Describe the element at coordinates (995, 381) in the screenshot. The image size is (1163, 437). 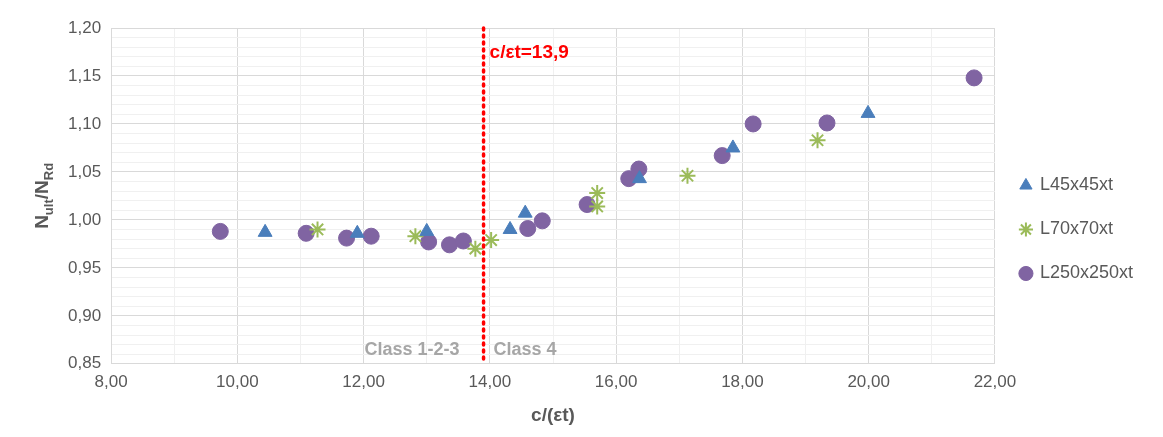
I see `x-tick-label: 22,00` at that location.